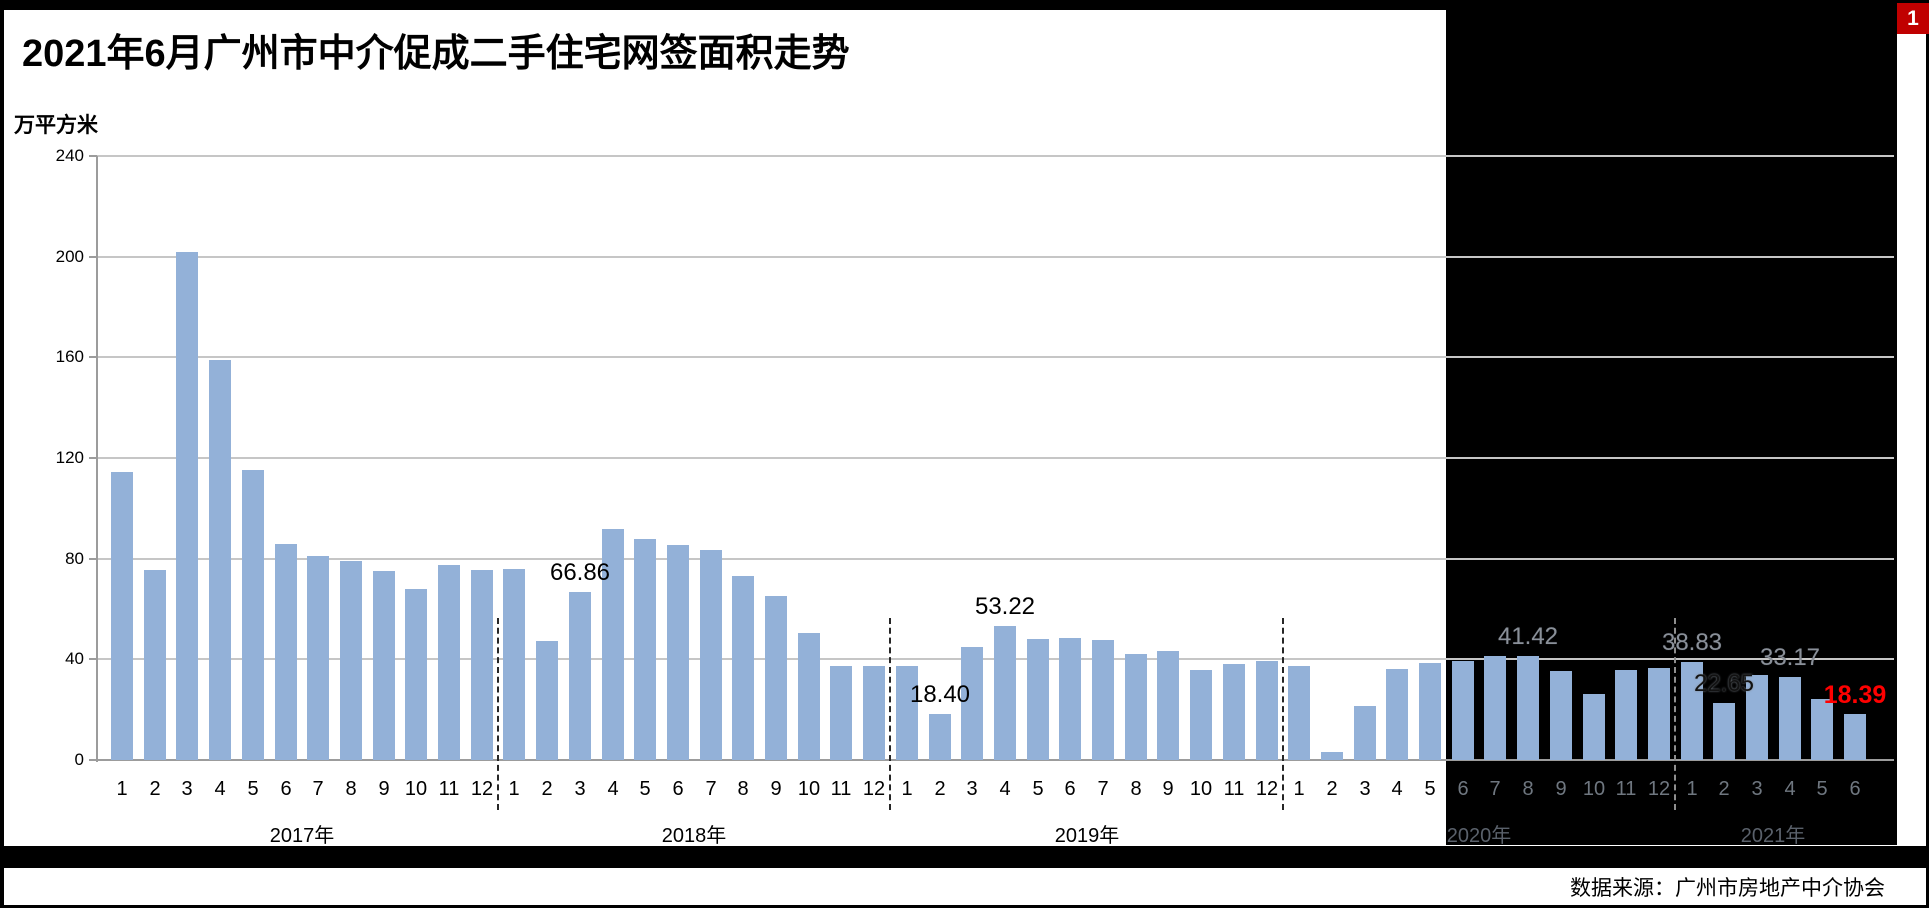 The height and width of the screenshot is (908, 1929). Describe the element at coordinates (1103, 789) in the screenshot. I see `month-label-2019-7: 7` at that location.